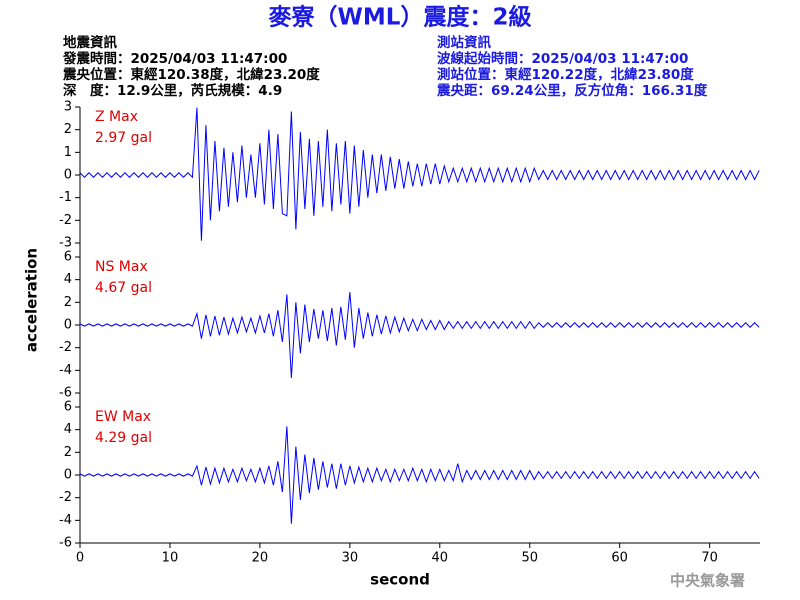 The height and width of the screenshot is (600, 800). I want to click on info-right: 測站位置：東經120.22度，北緯23.80度, so click(565, 74).